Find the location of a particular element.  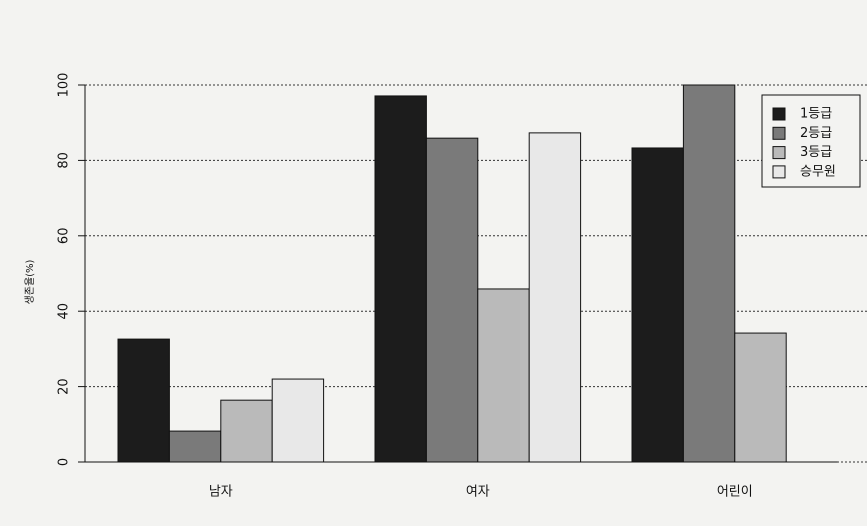

y-tick-label: 40 is located at coordinates (64, 311).